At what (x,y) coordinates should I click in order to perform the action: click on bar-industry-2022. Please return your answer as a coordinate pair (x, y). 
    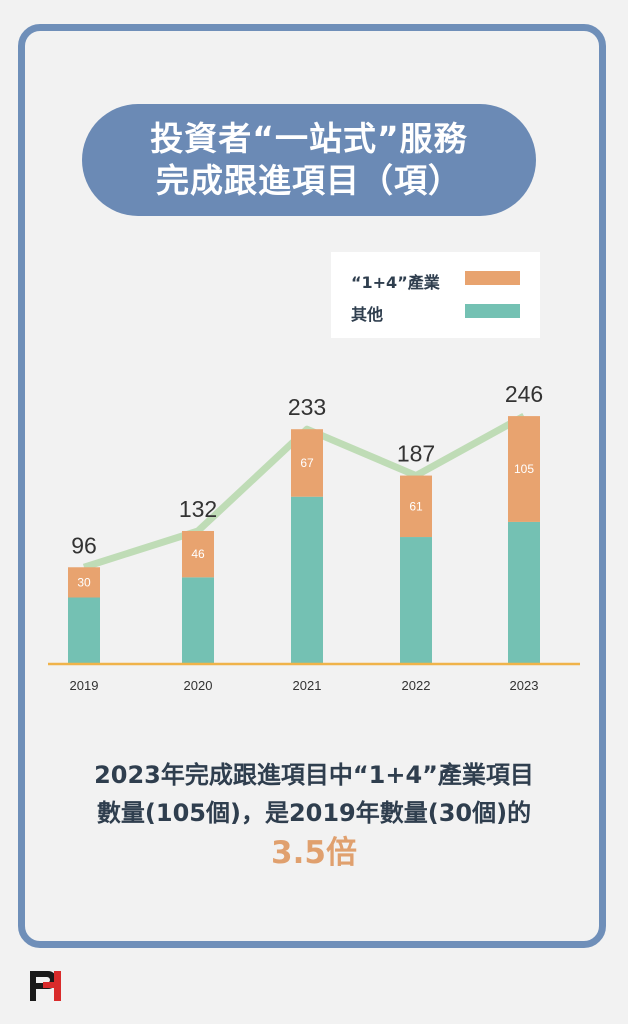
    Looking at the image, I should click on (416, 506).